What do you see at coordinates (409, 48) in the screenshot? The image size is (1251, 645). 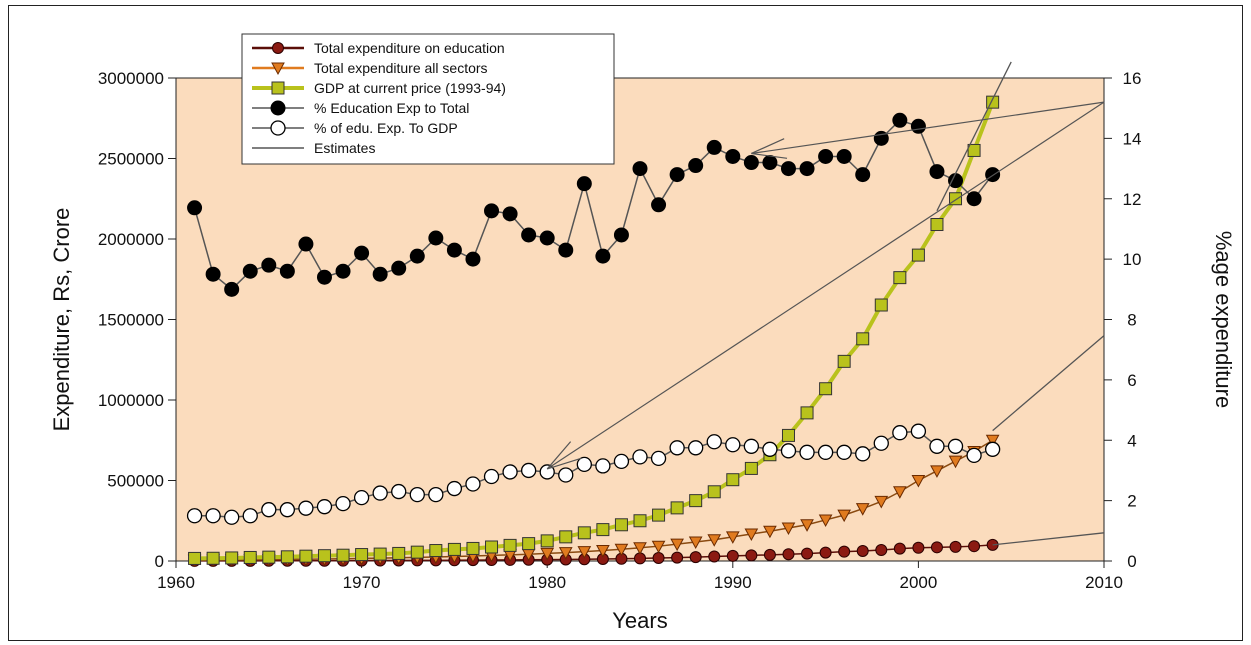 I see `legend-label-0: Total expenditure on education` at bounding box center [409, 48].